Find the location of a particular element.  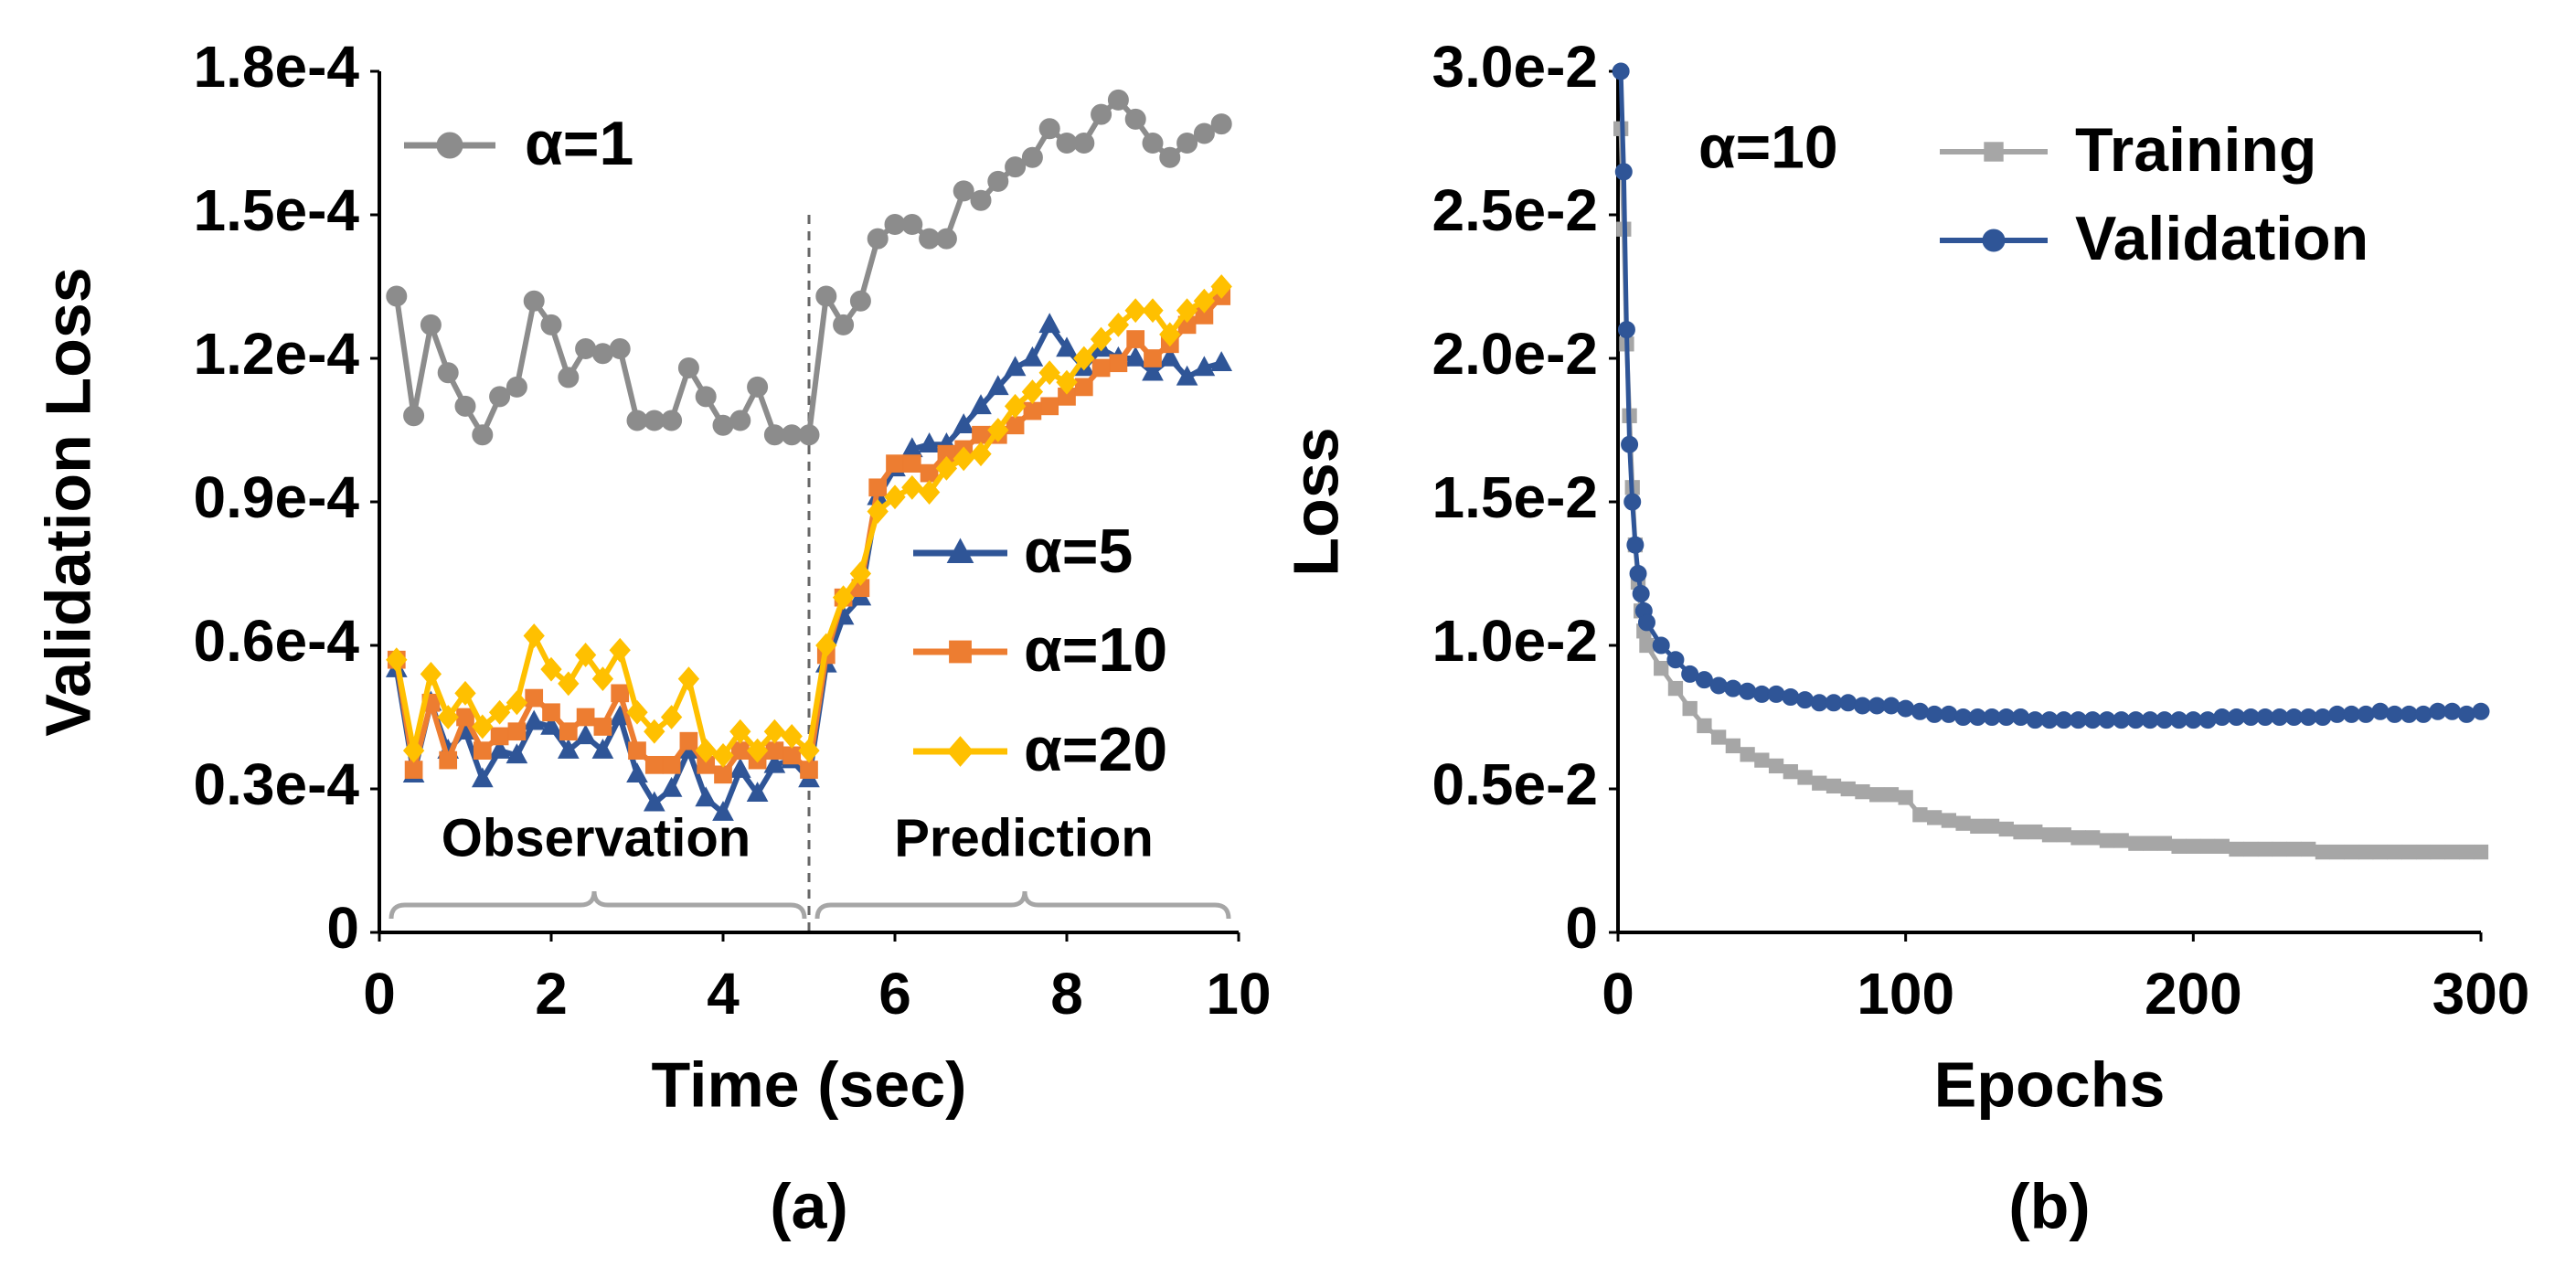

x-tick-label: 8 is located at coordinates (1066, 994).